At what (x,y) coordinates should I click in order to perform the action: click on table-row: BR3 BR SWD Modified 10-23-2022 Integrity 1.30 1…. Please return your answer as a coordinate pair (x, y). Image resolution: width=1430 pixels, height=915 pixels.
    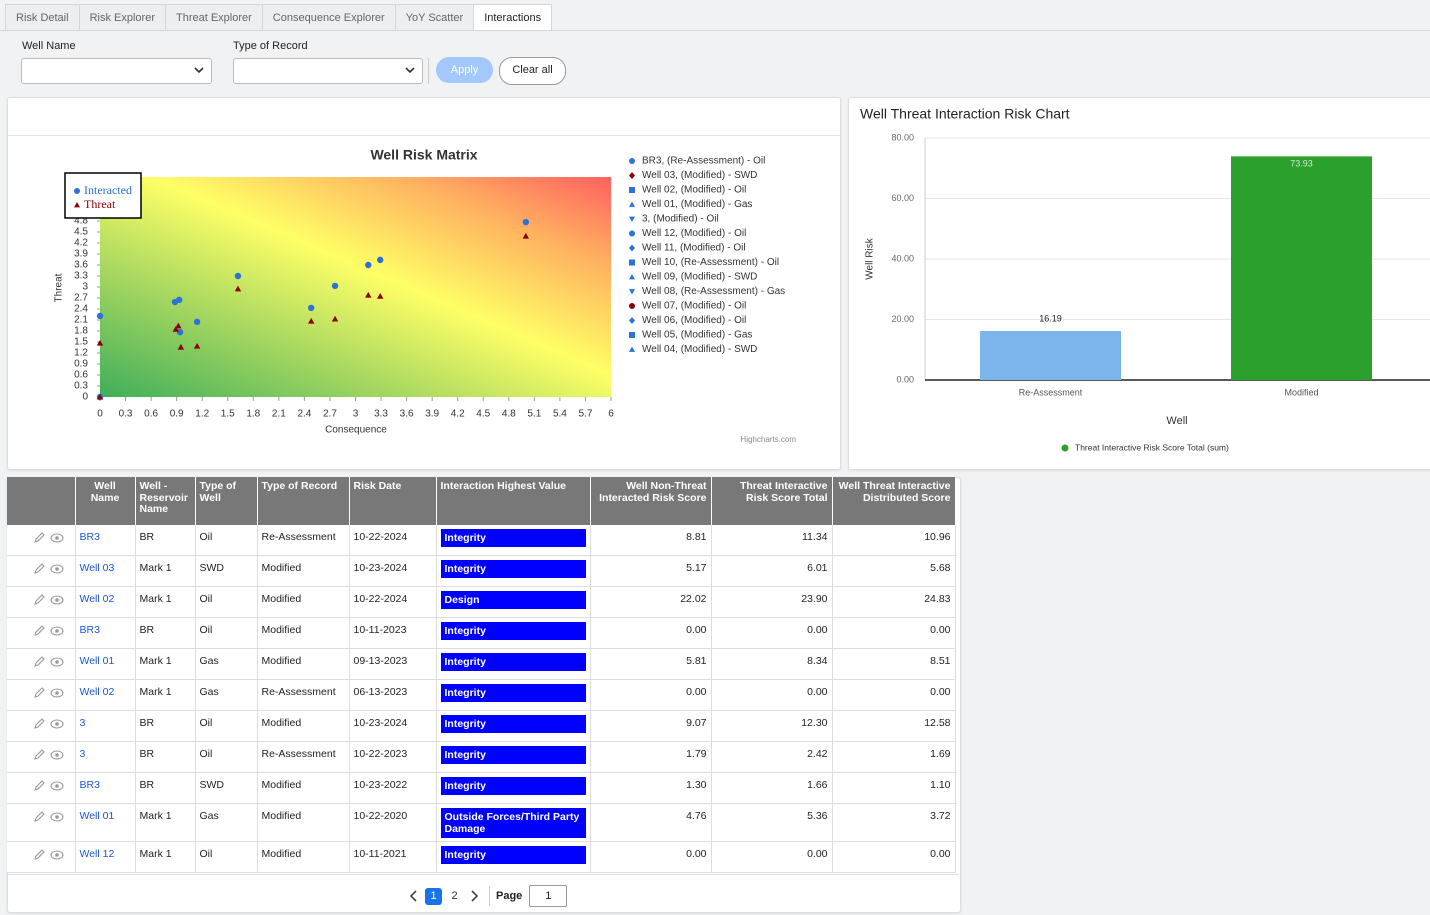
    Looking at the image, I should click on (481, 788).